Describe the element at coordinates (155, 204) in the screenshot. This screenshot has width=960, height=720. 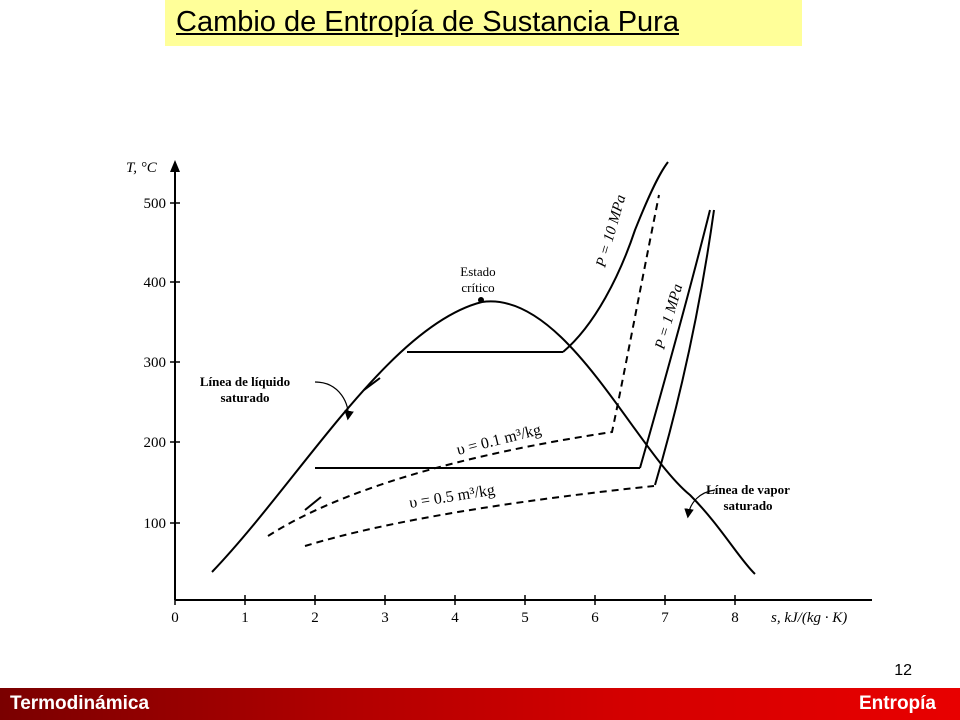
I see `y-tick-label: 500` at that location.